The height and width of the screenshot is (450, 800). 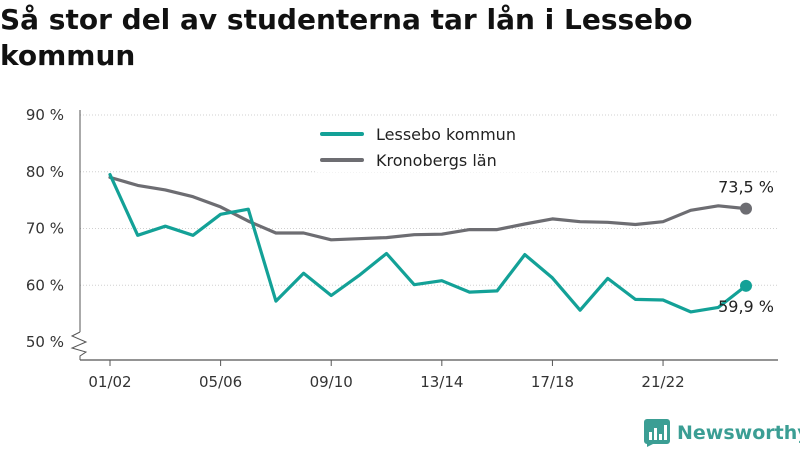 What do you see at coordinates (662, 382) in the screenshot?
I see `x-tick-label: 21/22` at bounding box center [662, 382].